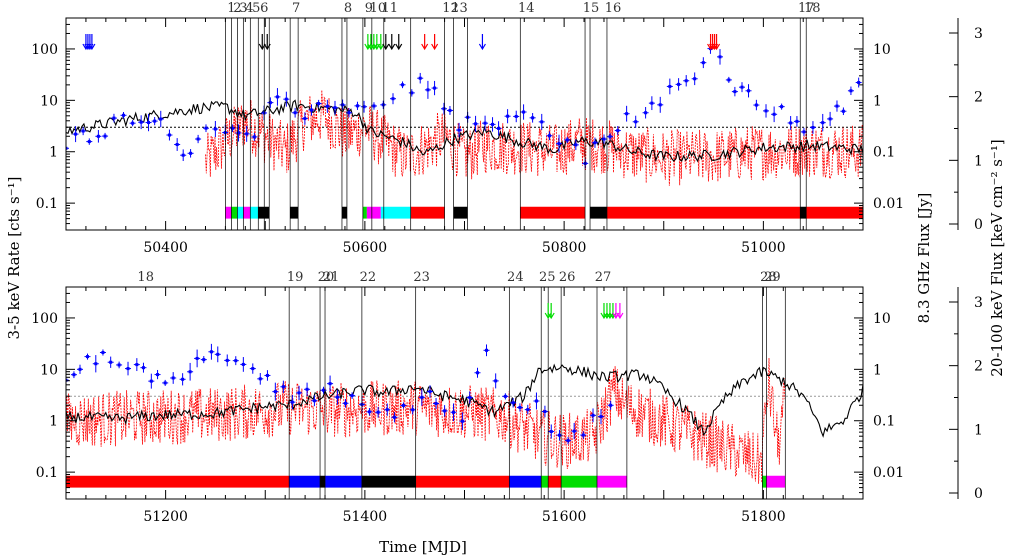 The height and width of the screenshot is (557, 1010). I want to click on y-tick-label-left: 10, so click(49, 370).